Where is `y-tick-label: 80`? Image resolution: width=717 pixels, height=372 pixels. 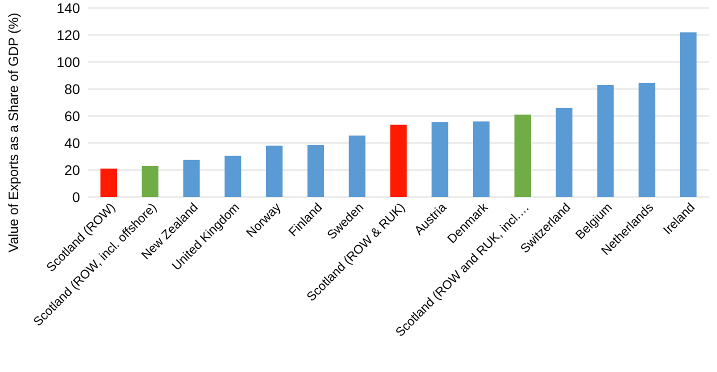
y-tick-label: 80 is located at coordinates (72, 88).